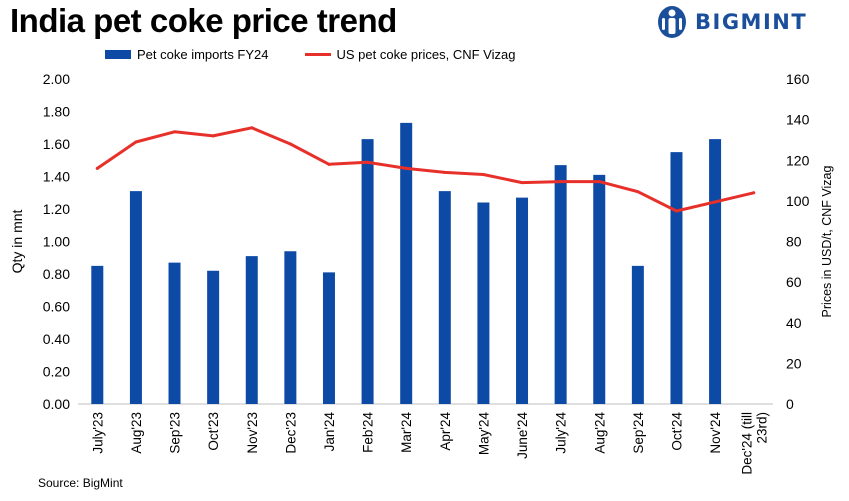 The image size is (849, 501). Describe the element at coordinates (794, 363) in the screenshot. I see `y2-tick-label: 20` at that location.